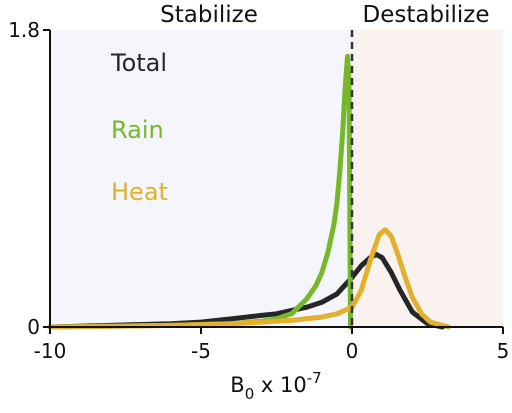 The image size is (512, 413). I want to click on y-tick-label: 0, so click(33, 327).